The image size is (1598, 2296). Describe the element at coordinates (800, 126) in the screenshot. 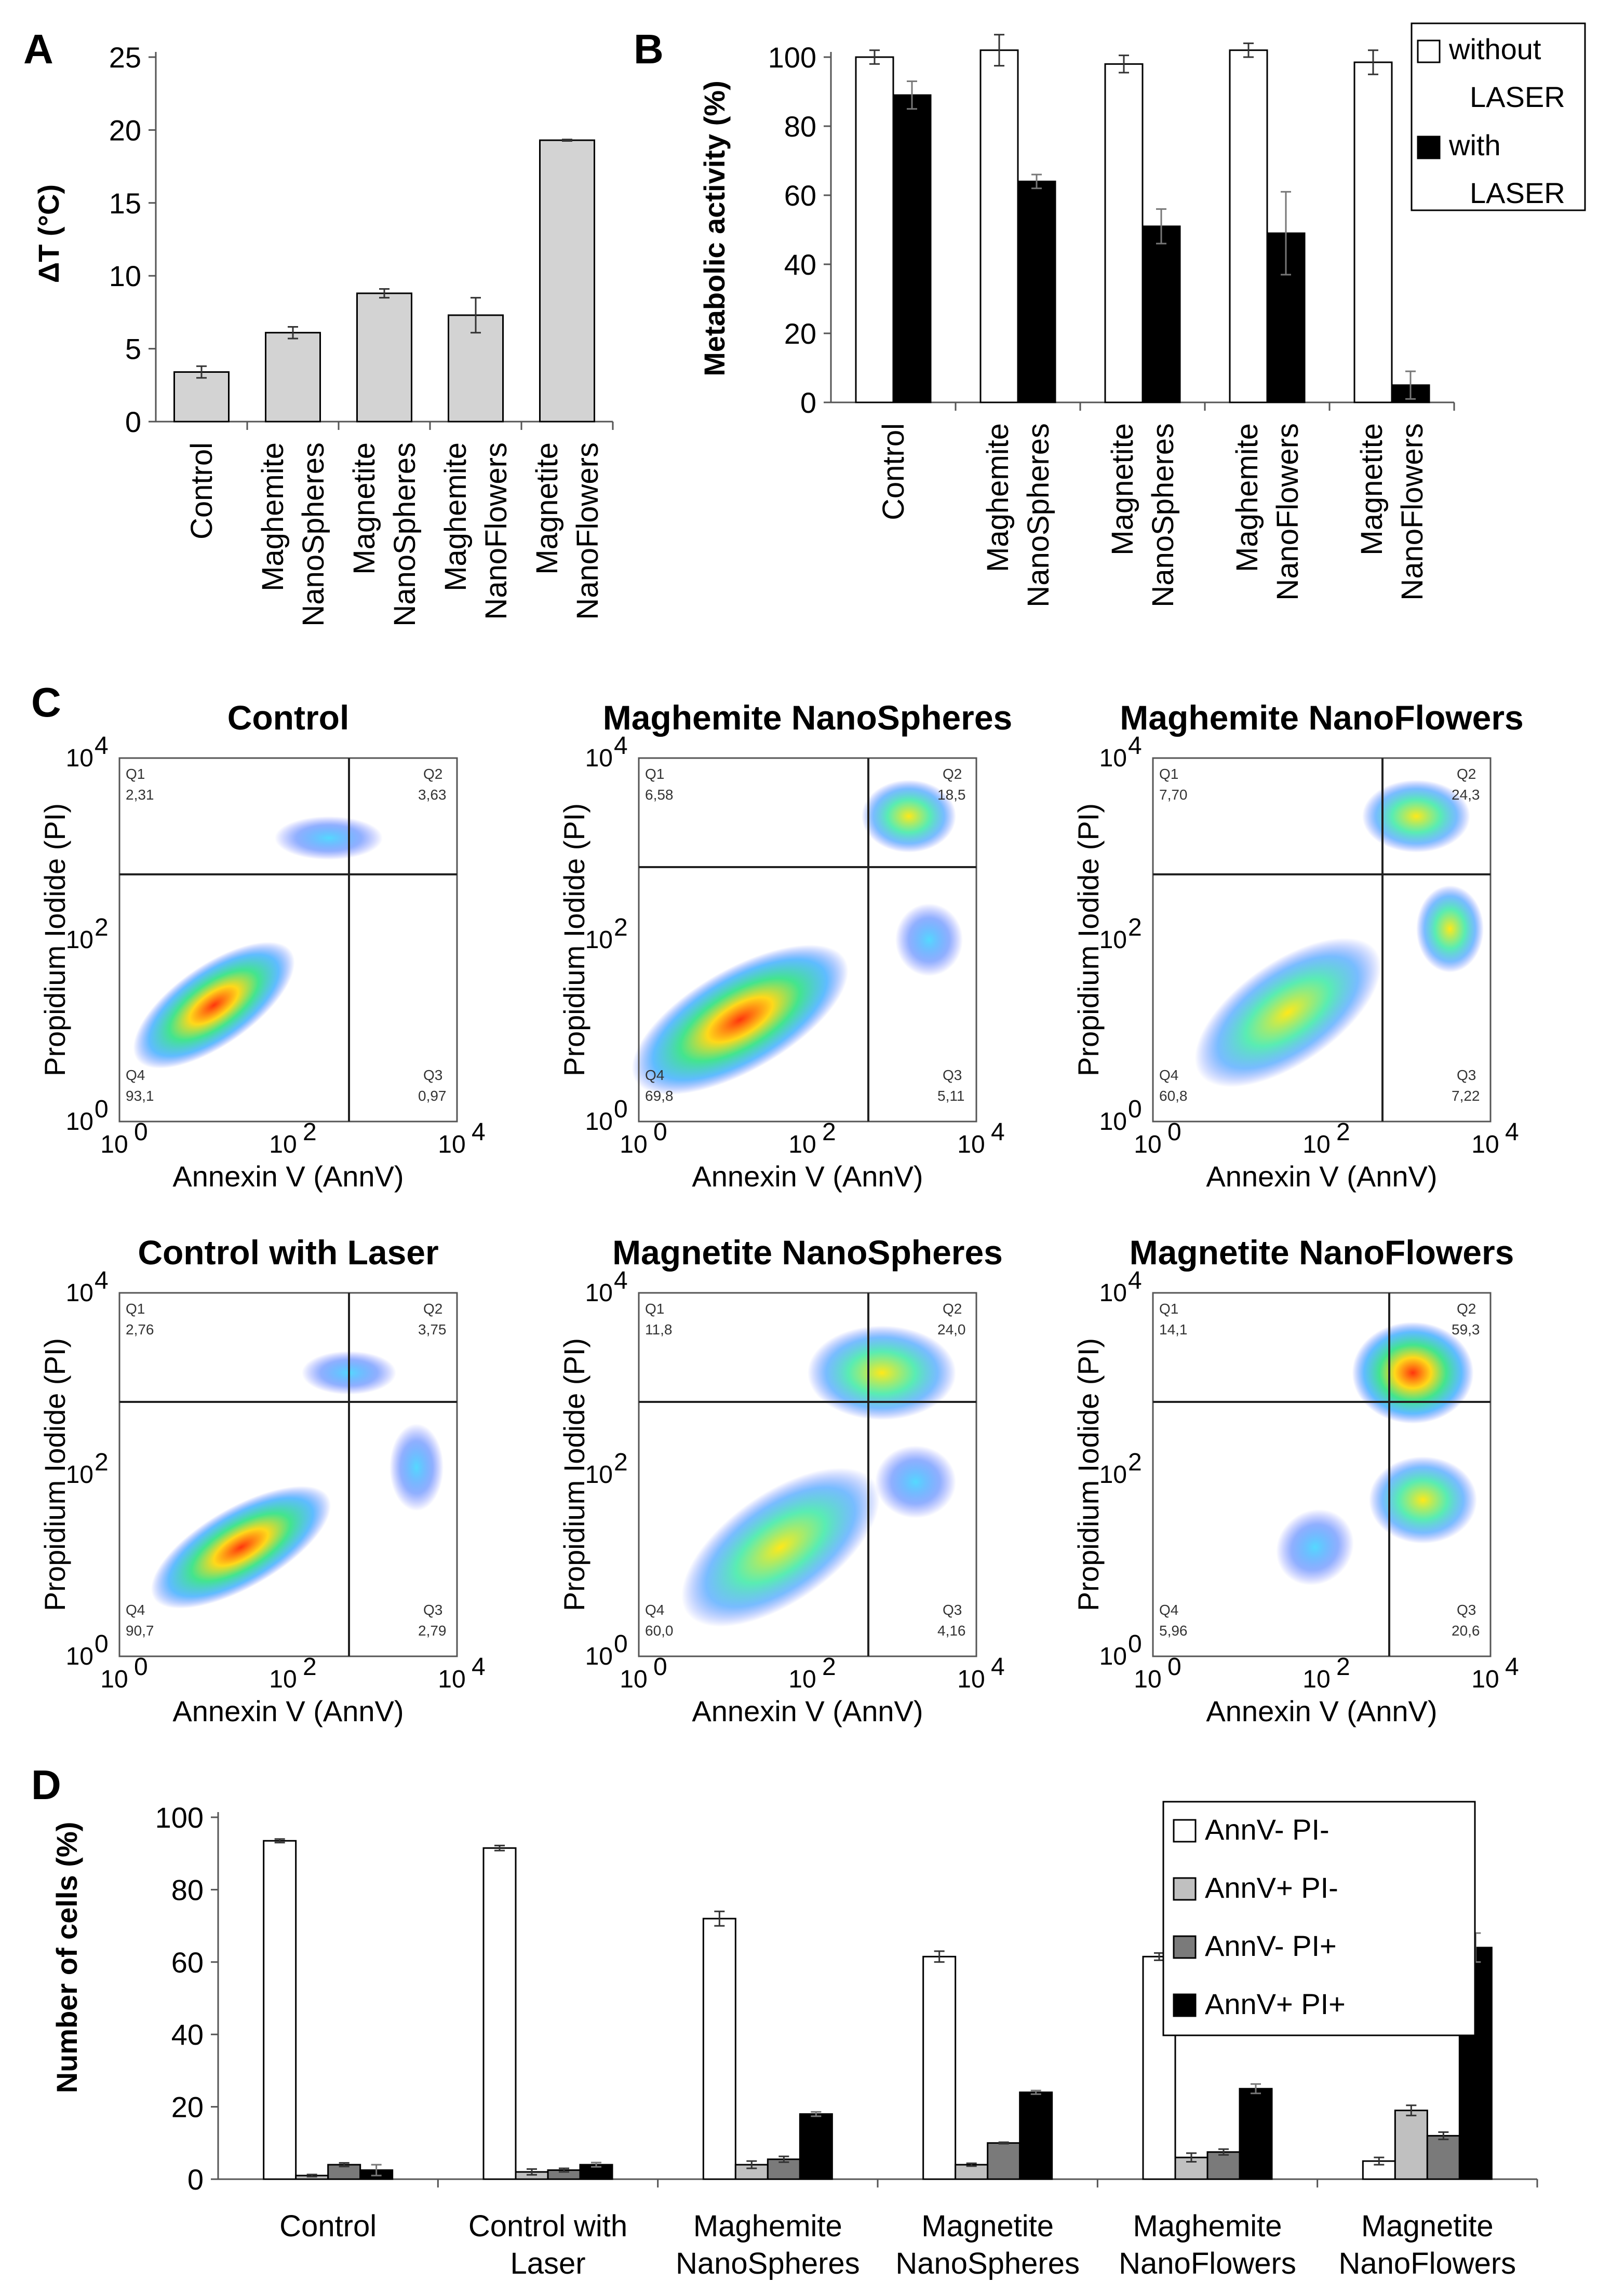

I see `chart-B-ytick-label: 80` at that location.